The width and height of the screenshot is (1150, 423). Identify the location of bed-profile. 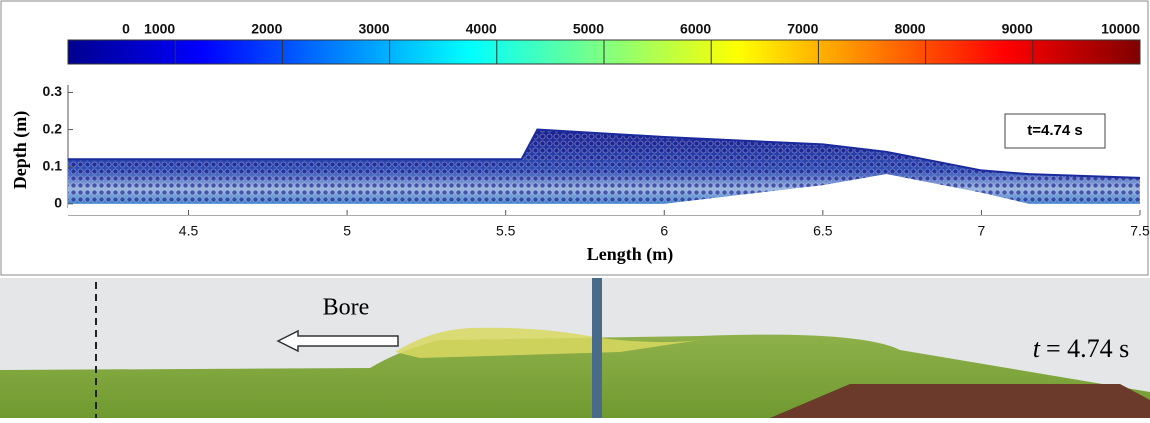
(604, 194).